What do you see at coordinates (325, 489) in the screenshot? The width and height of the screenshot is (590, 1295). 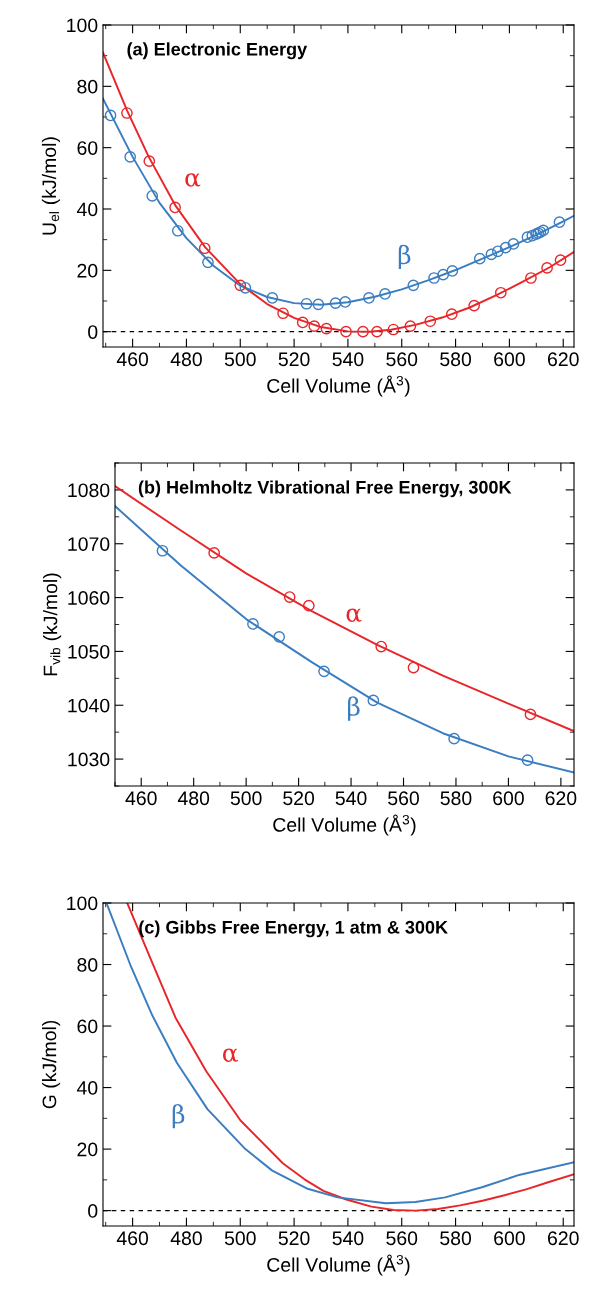 I see `text: (b) Helmholtz Vibrational Free Energy, 300K` at bounding box center [325, 489].